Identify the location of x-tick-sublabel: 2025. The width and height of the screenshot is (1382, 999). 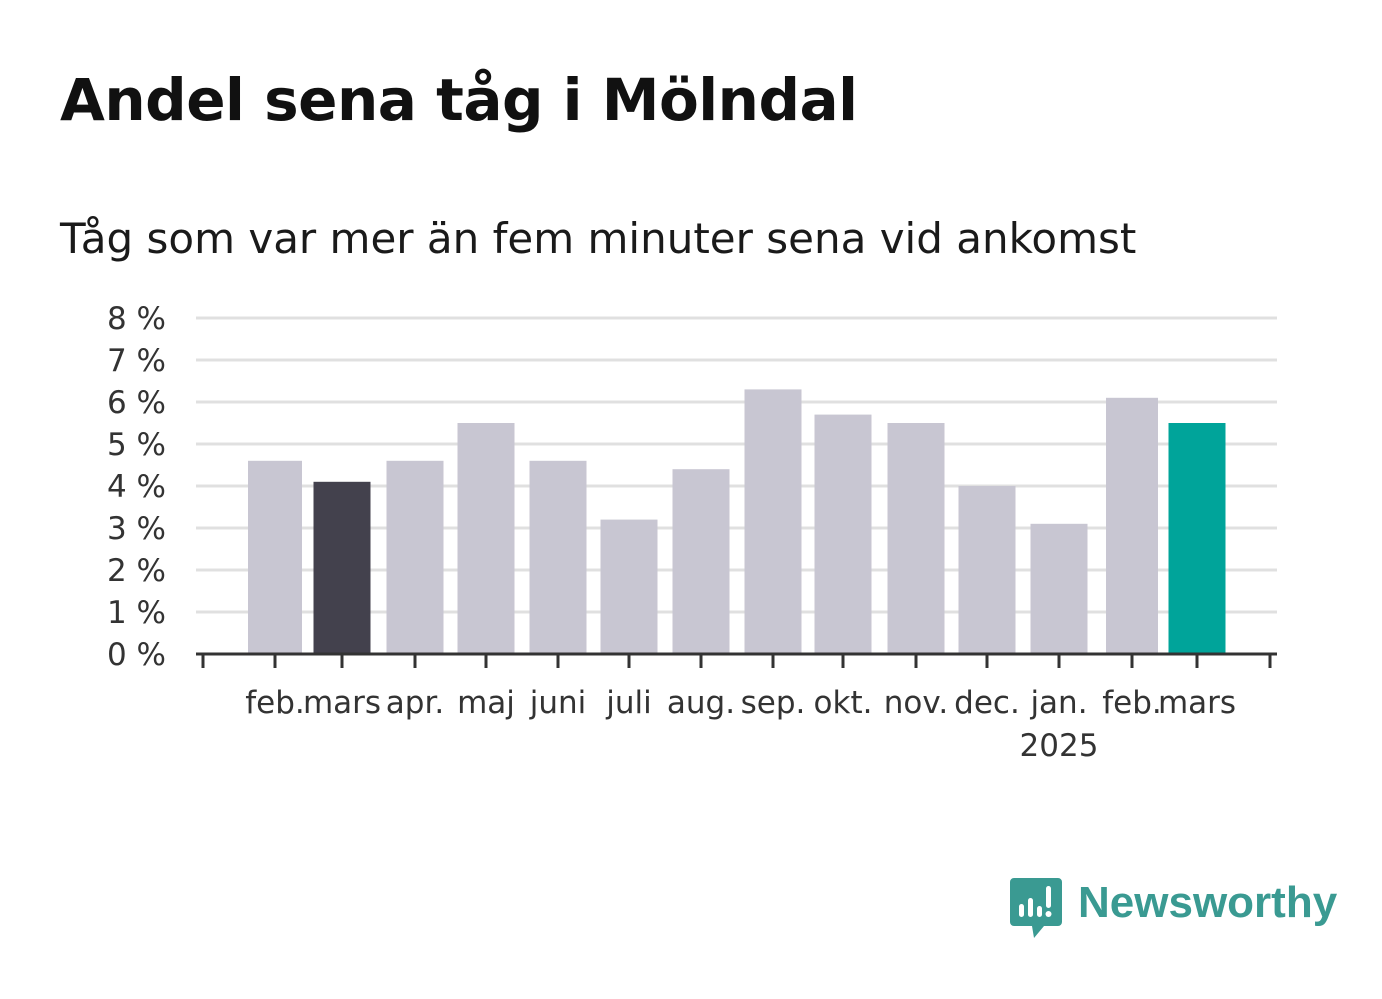
(1059, 746).